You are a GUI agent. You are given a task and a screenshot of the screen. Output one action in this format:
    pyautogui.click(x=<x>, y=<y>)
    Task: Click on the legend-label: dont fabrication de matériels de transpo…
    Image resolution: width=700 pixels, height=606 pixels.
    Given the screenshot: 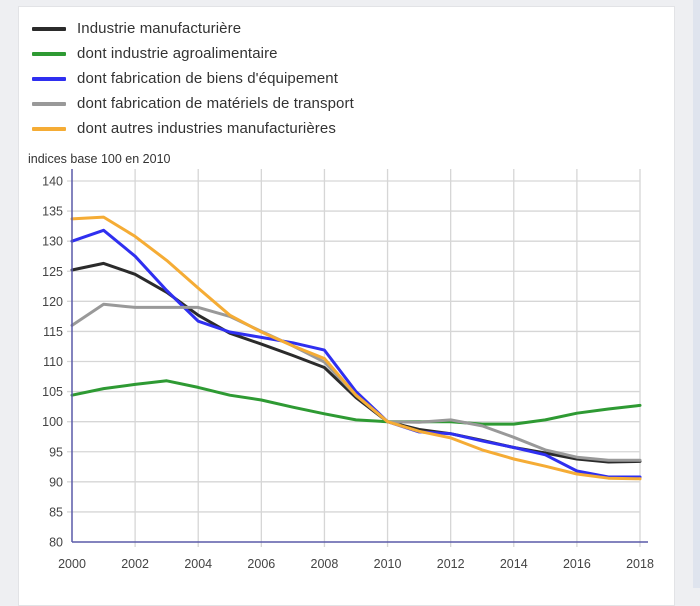 What is the action you would take?
    pyautogui.click(x=215, y=103)
    